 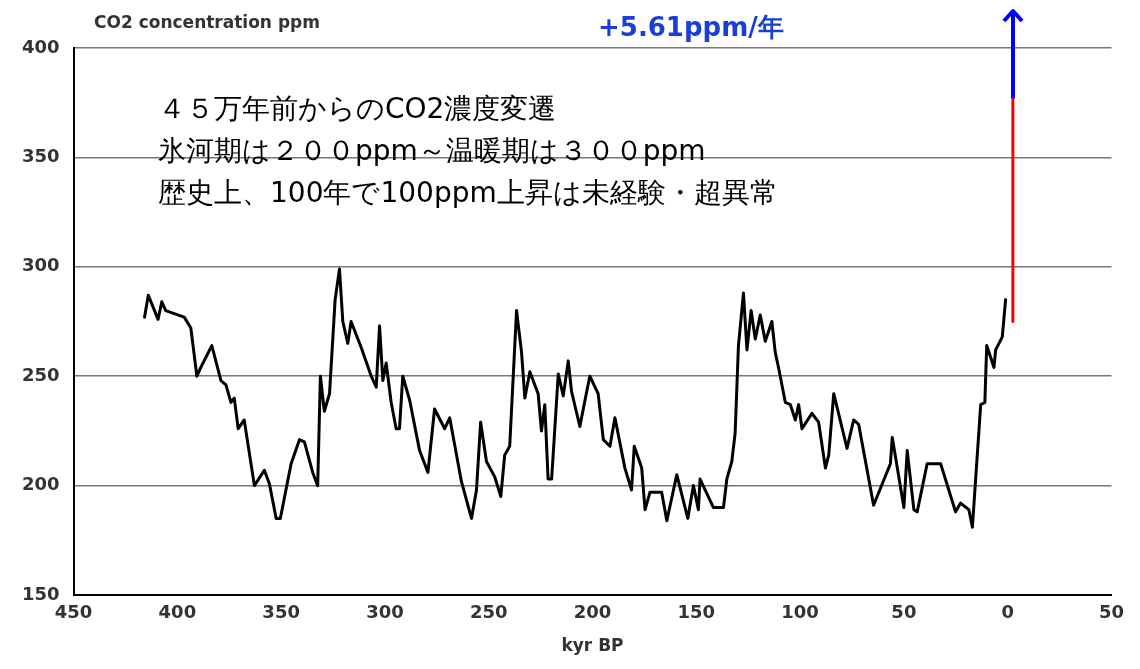 I want to click on annotation: ４５万年前からのCO2濃度変遷, so click(x=358, y=109).